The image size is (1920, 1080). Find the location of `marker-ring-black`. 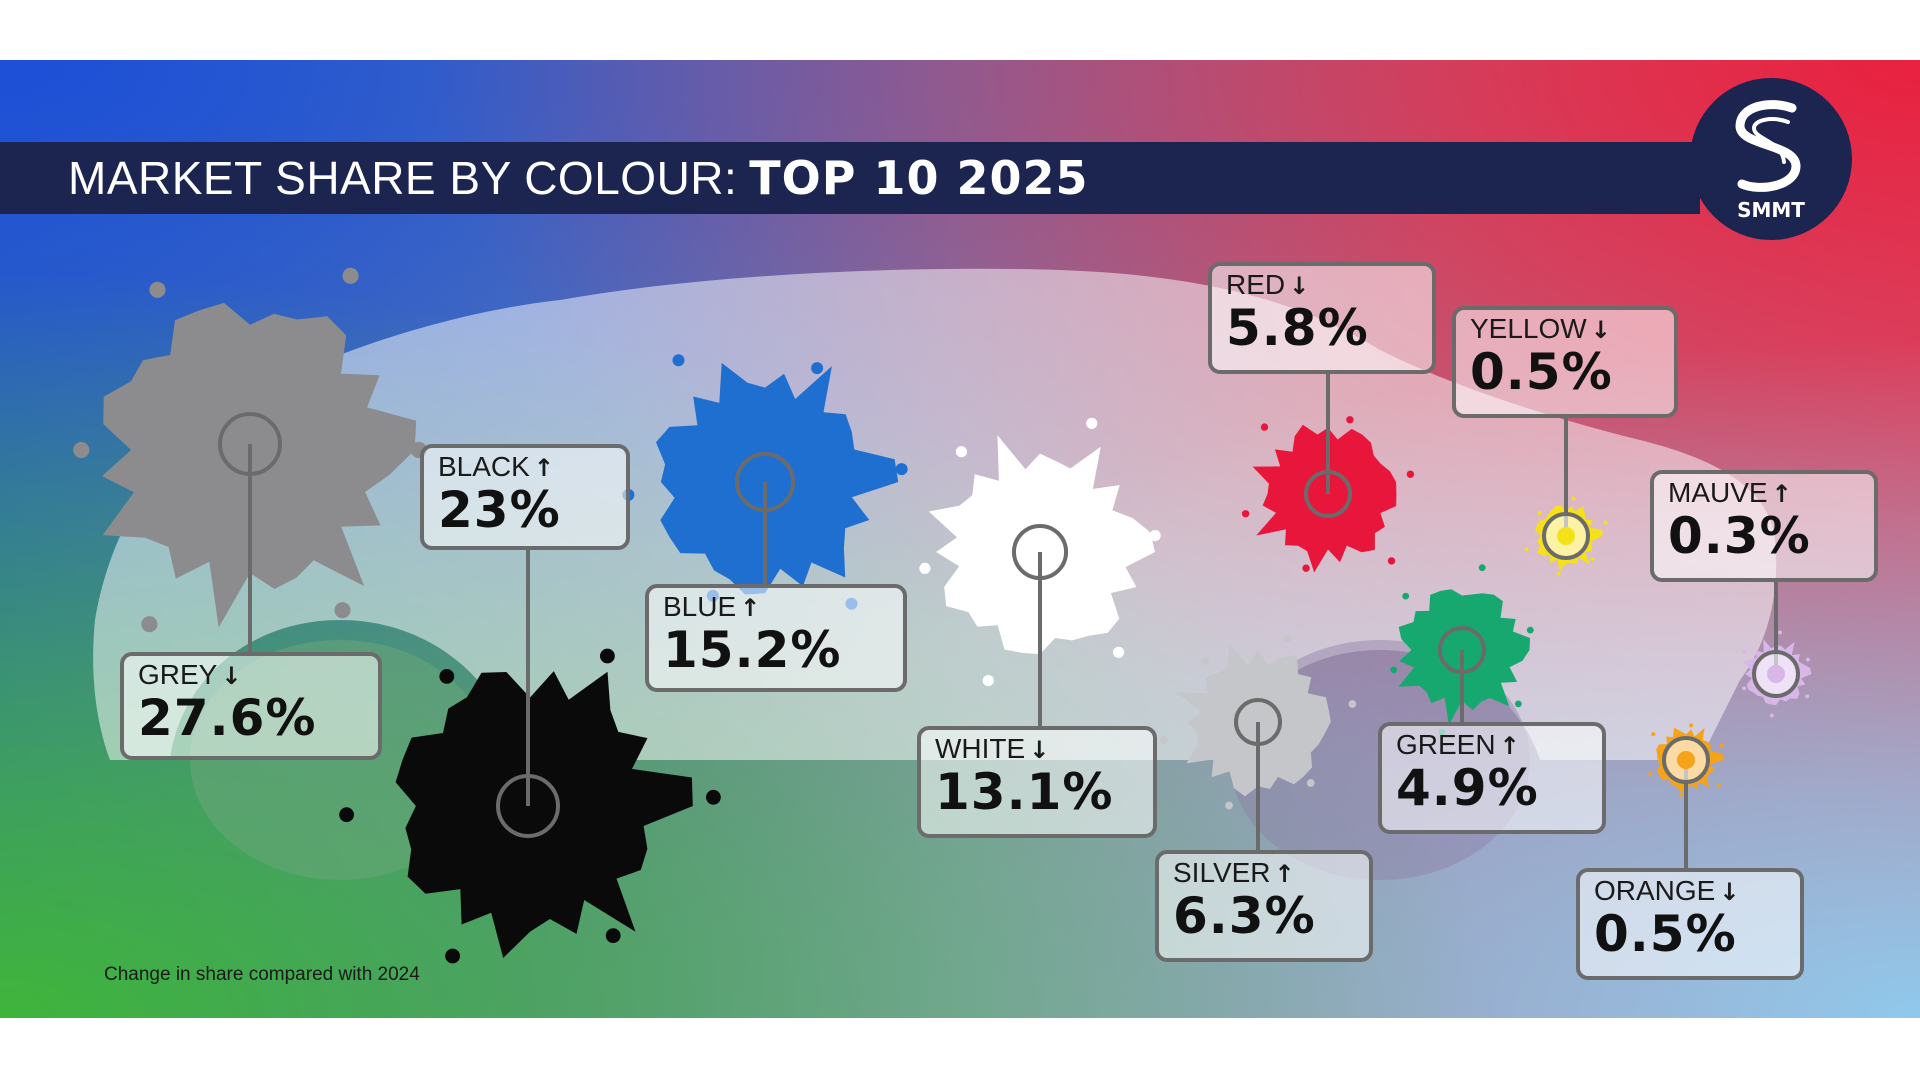

marker-ring-black is located at coordinates (528, 806).